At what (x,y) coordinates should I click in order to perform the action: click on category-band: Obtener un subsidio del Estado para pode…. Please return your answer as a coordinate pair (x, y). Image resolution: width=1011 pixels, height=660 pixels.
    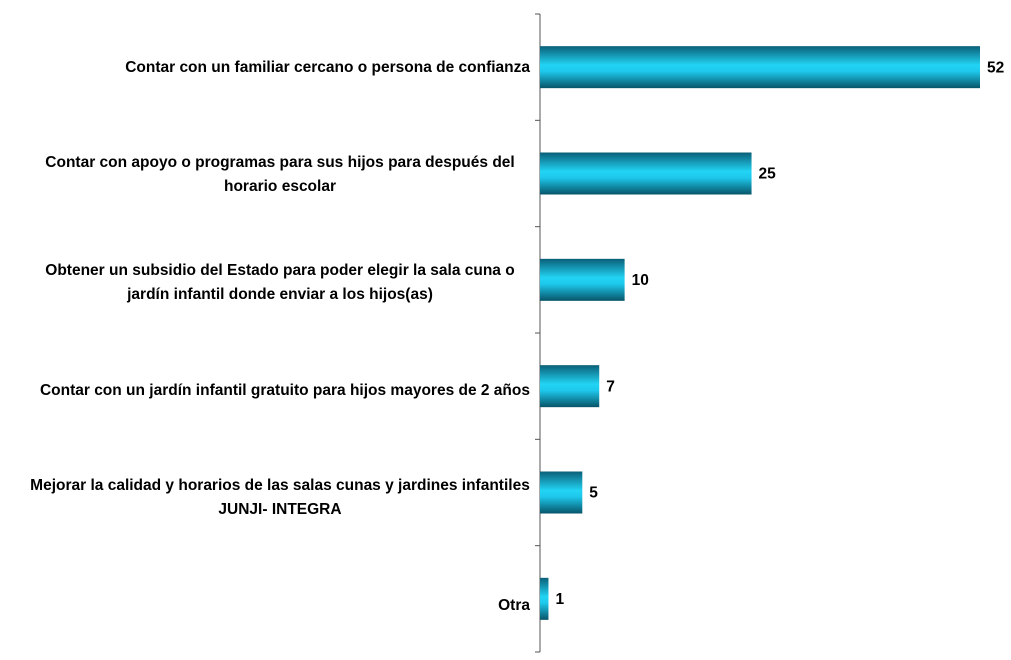
    Looking at the image, I should click on (265, 283).